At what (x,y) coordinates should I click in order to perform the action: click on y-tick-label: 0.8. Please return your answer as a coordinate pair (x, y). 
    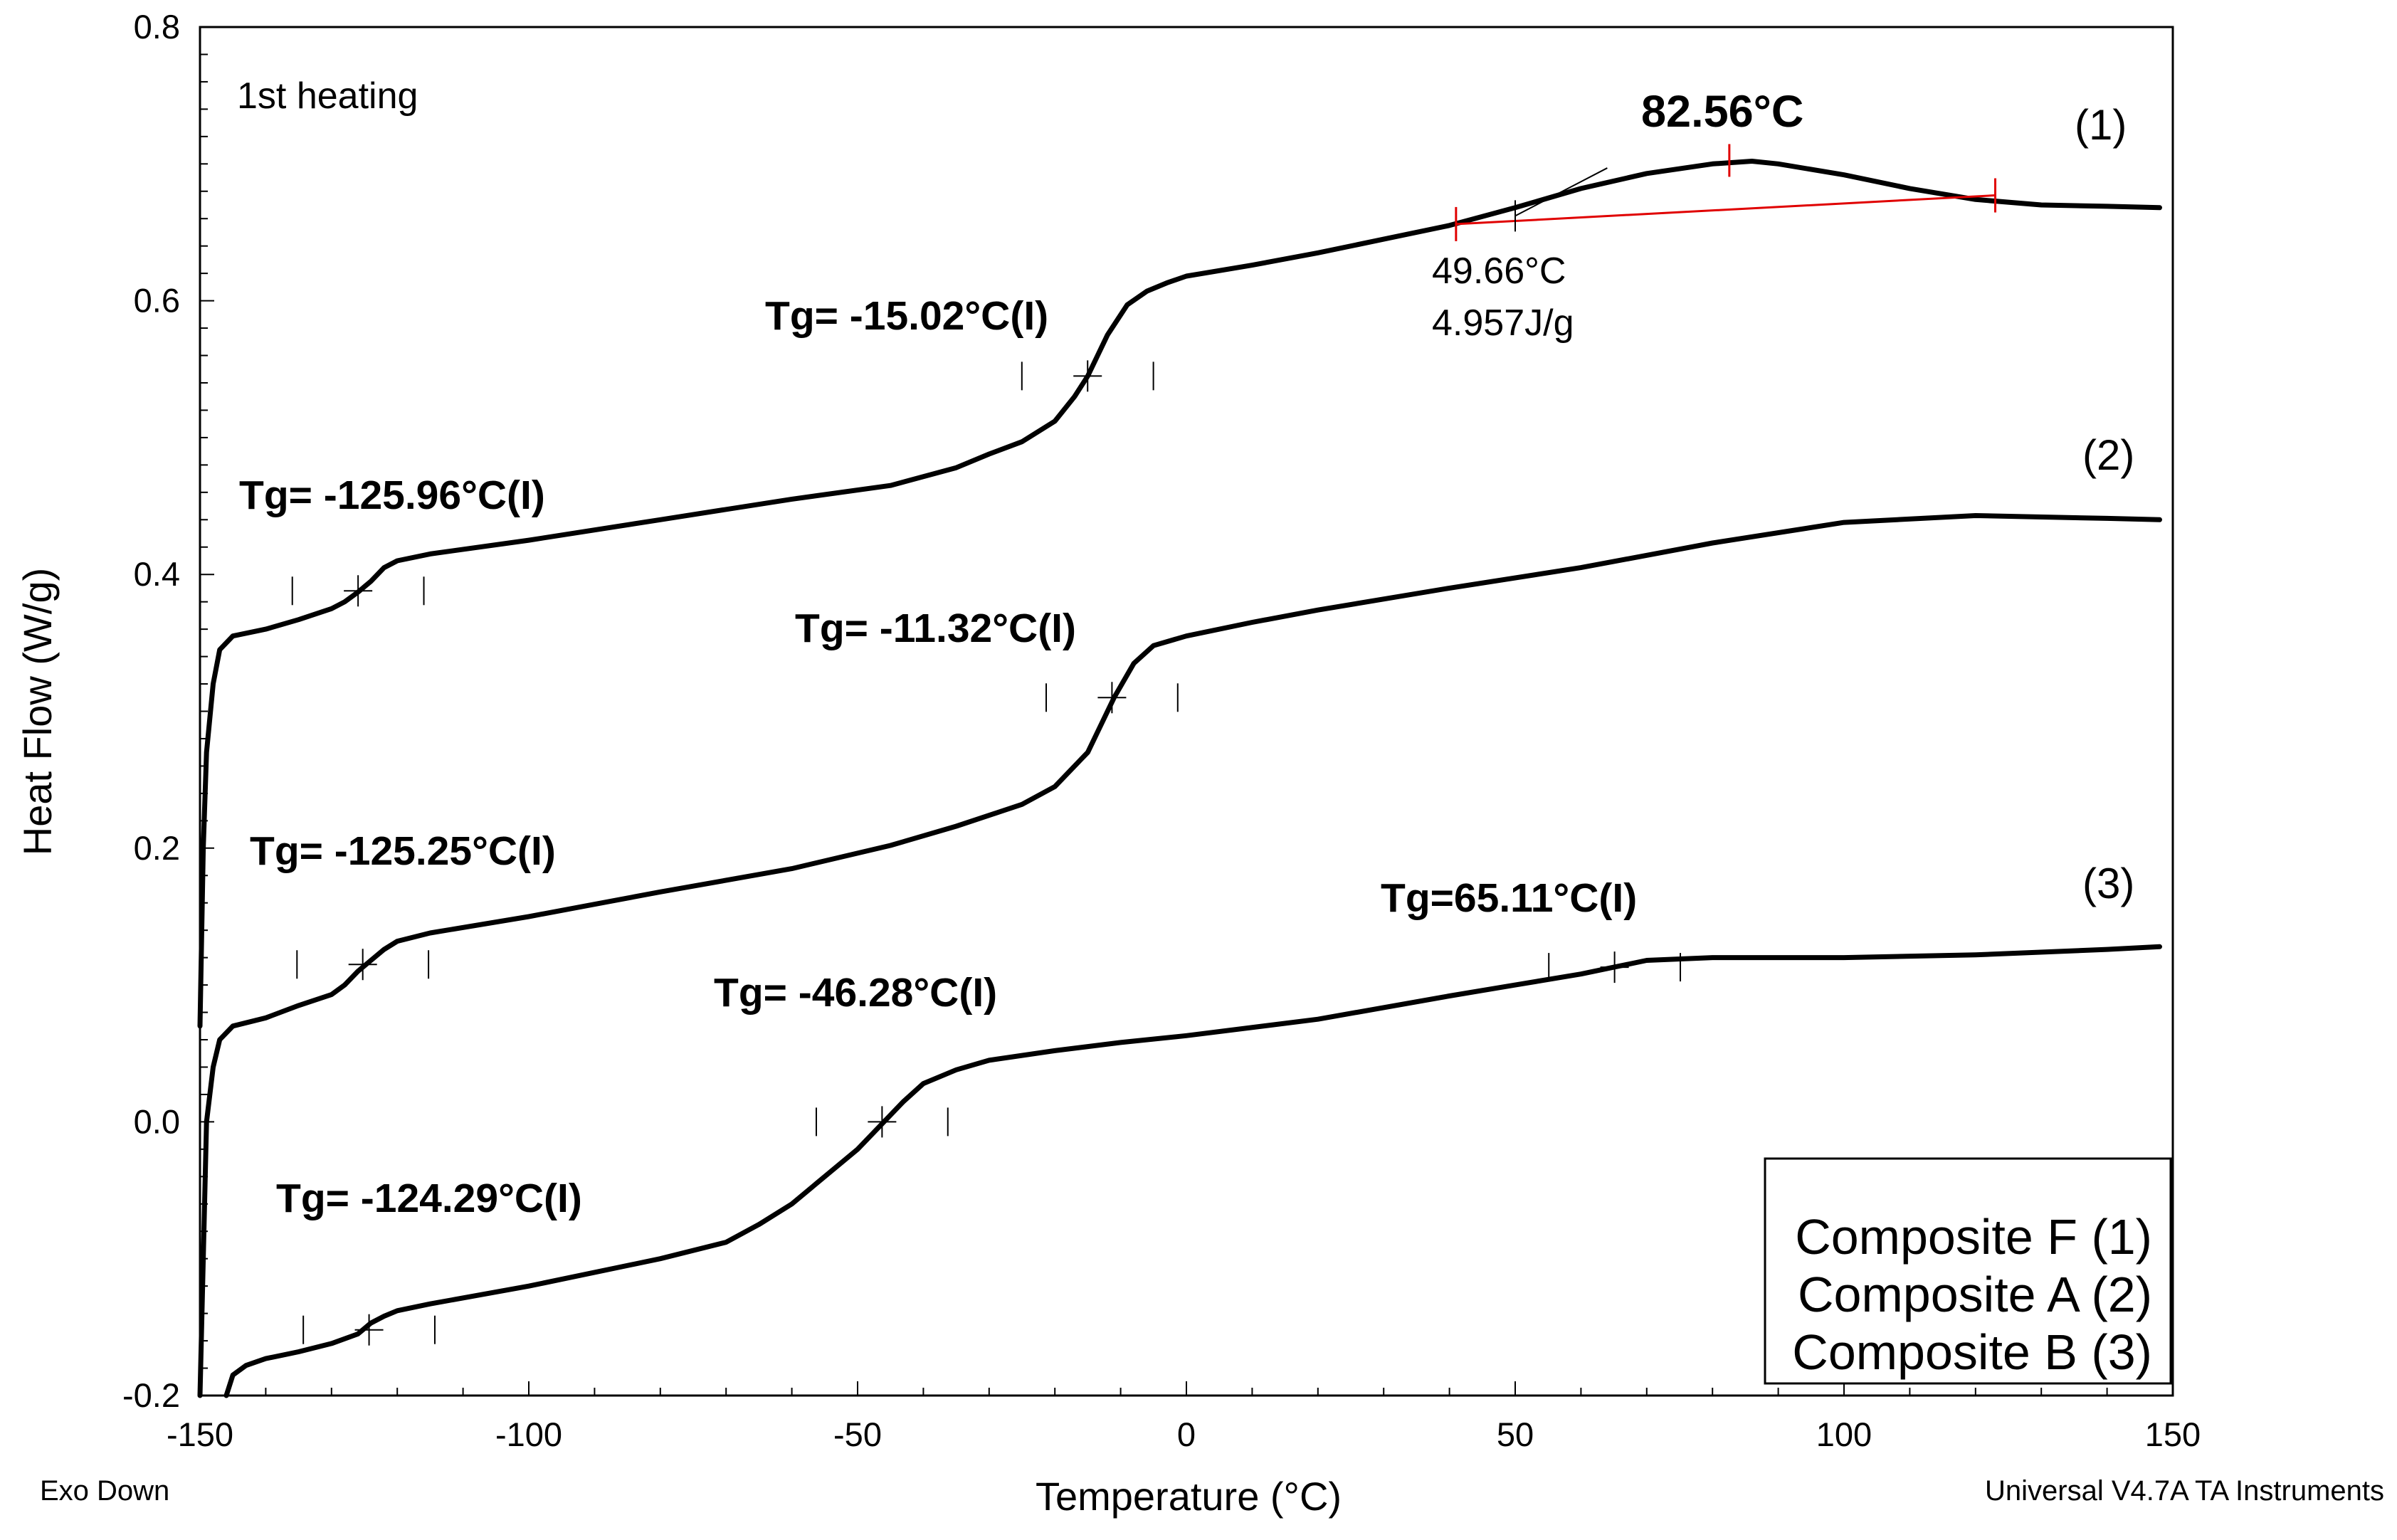
    Looking at the image, I should click on (157, 27).